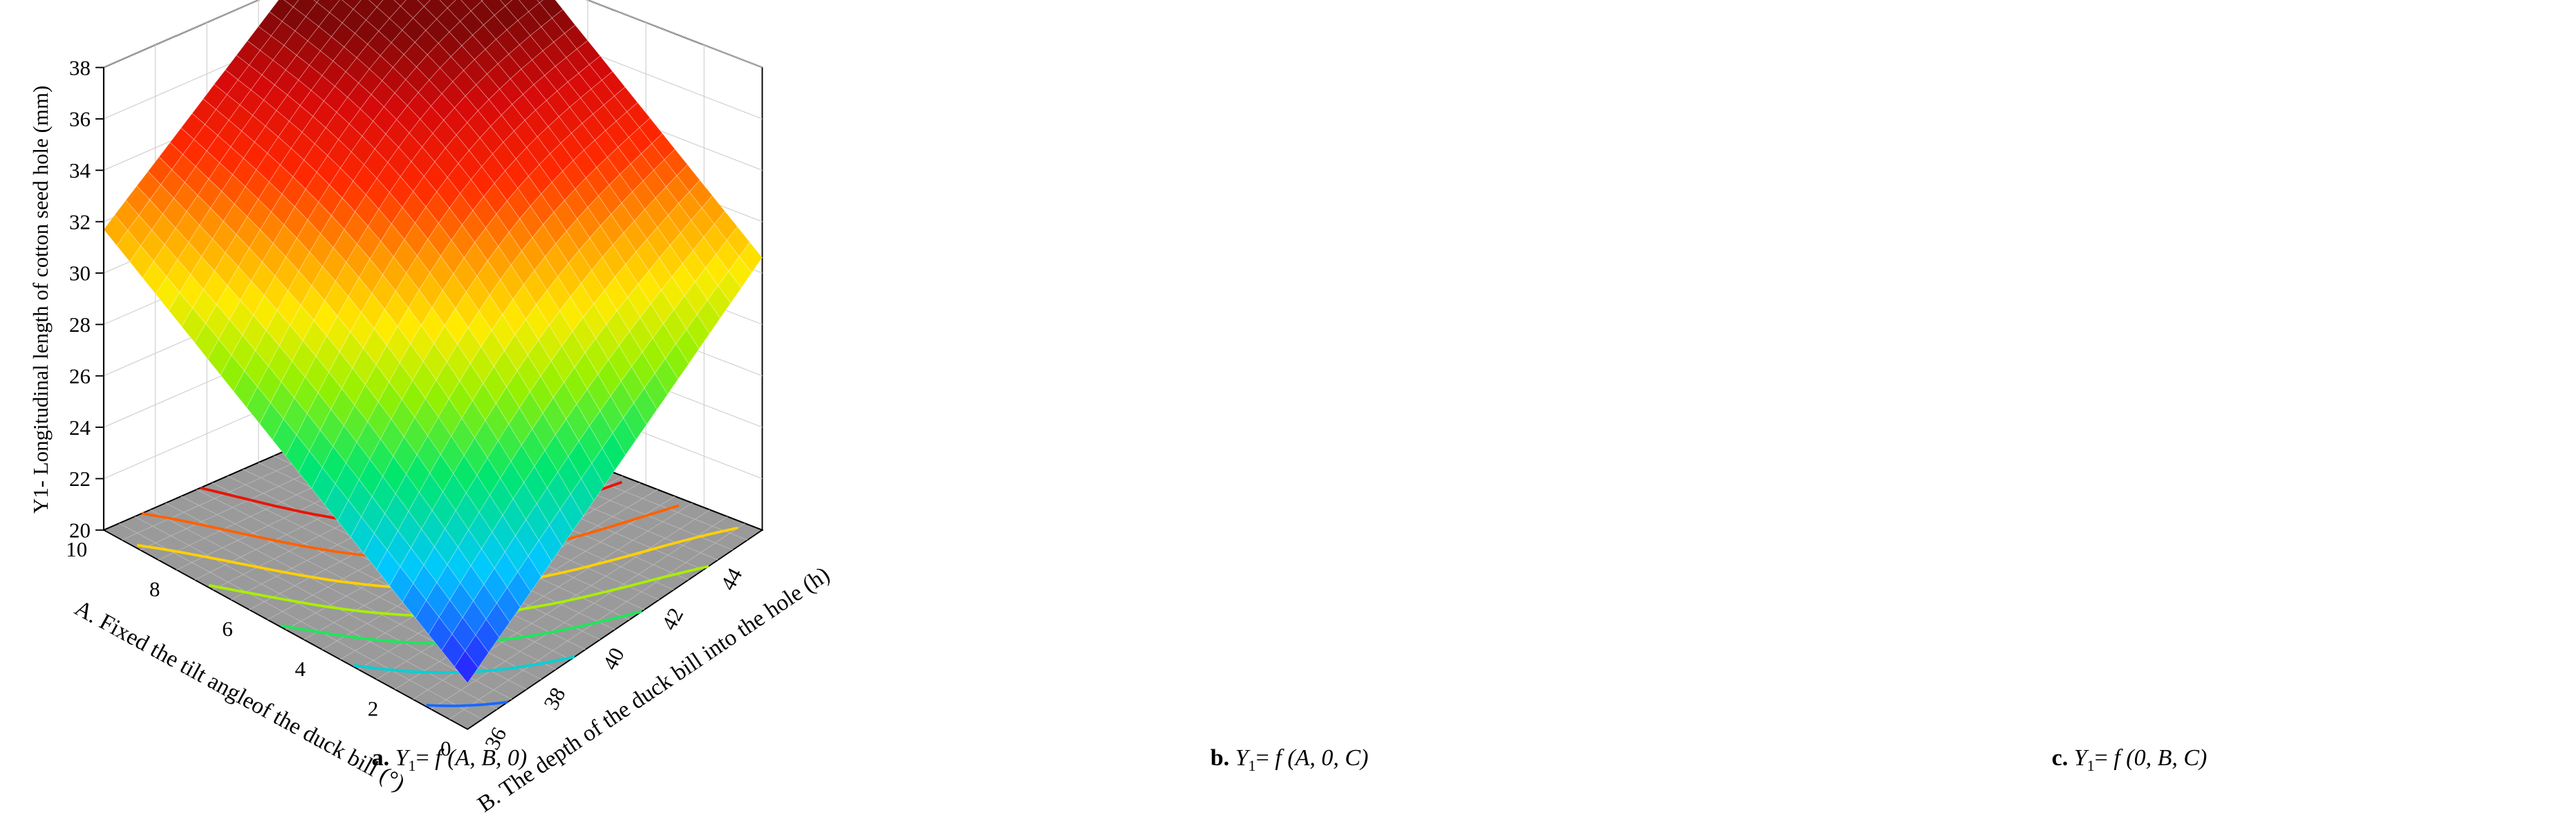 The image size is (2576, 815). What do you see at coordinates (731, 579) in the screenshot?
I see `right-axis-tick-label: 44` at bounding box center [731, 579].